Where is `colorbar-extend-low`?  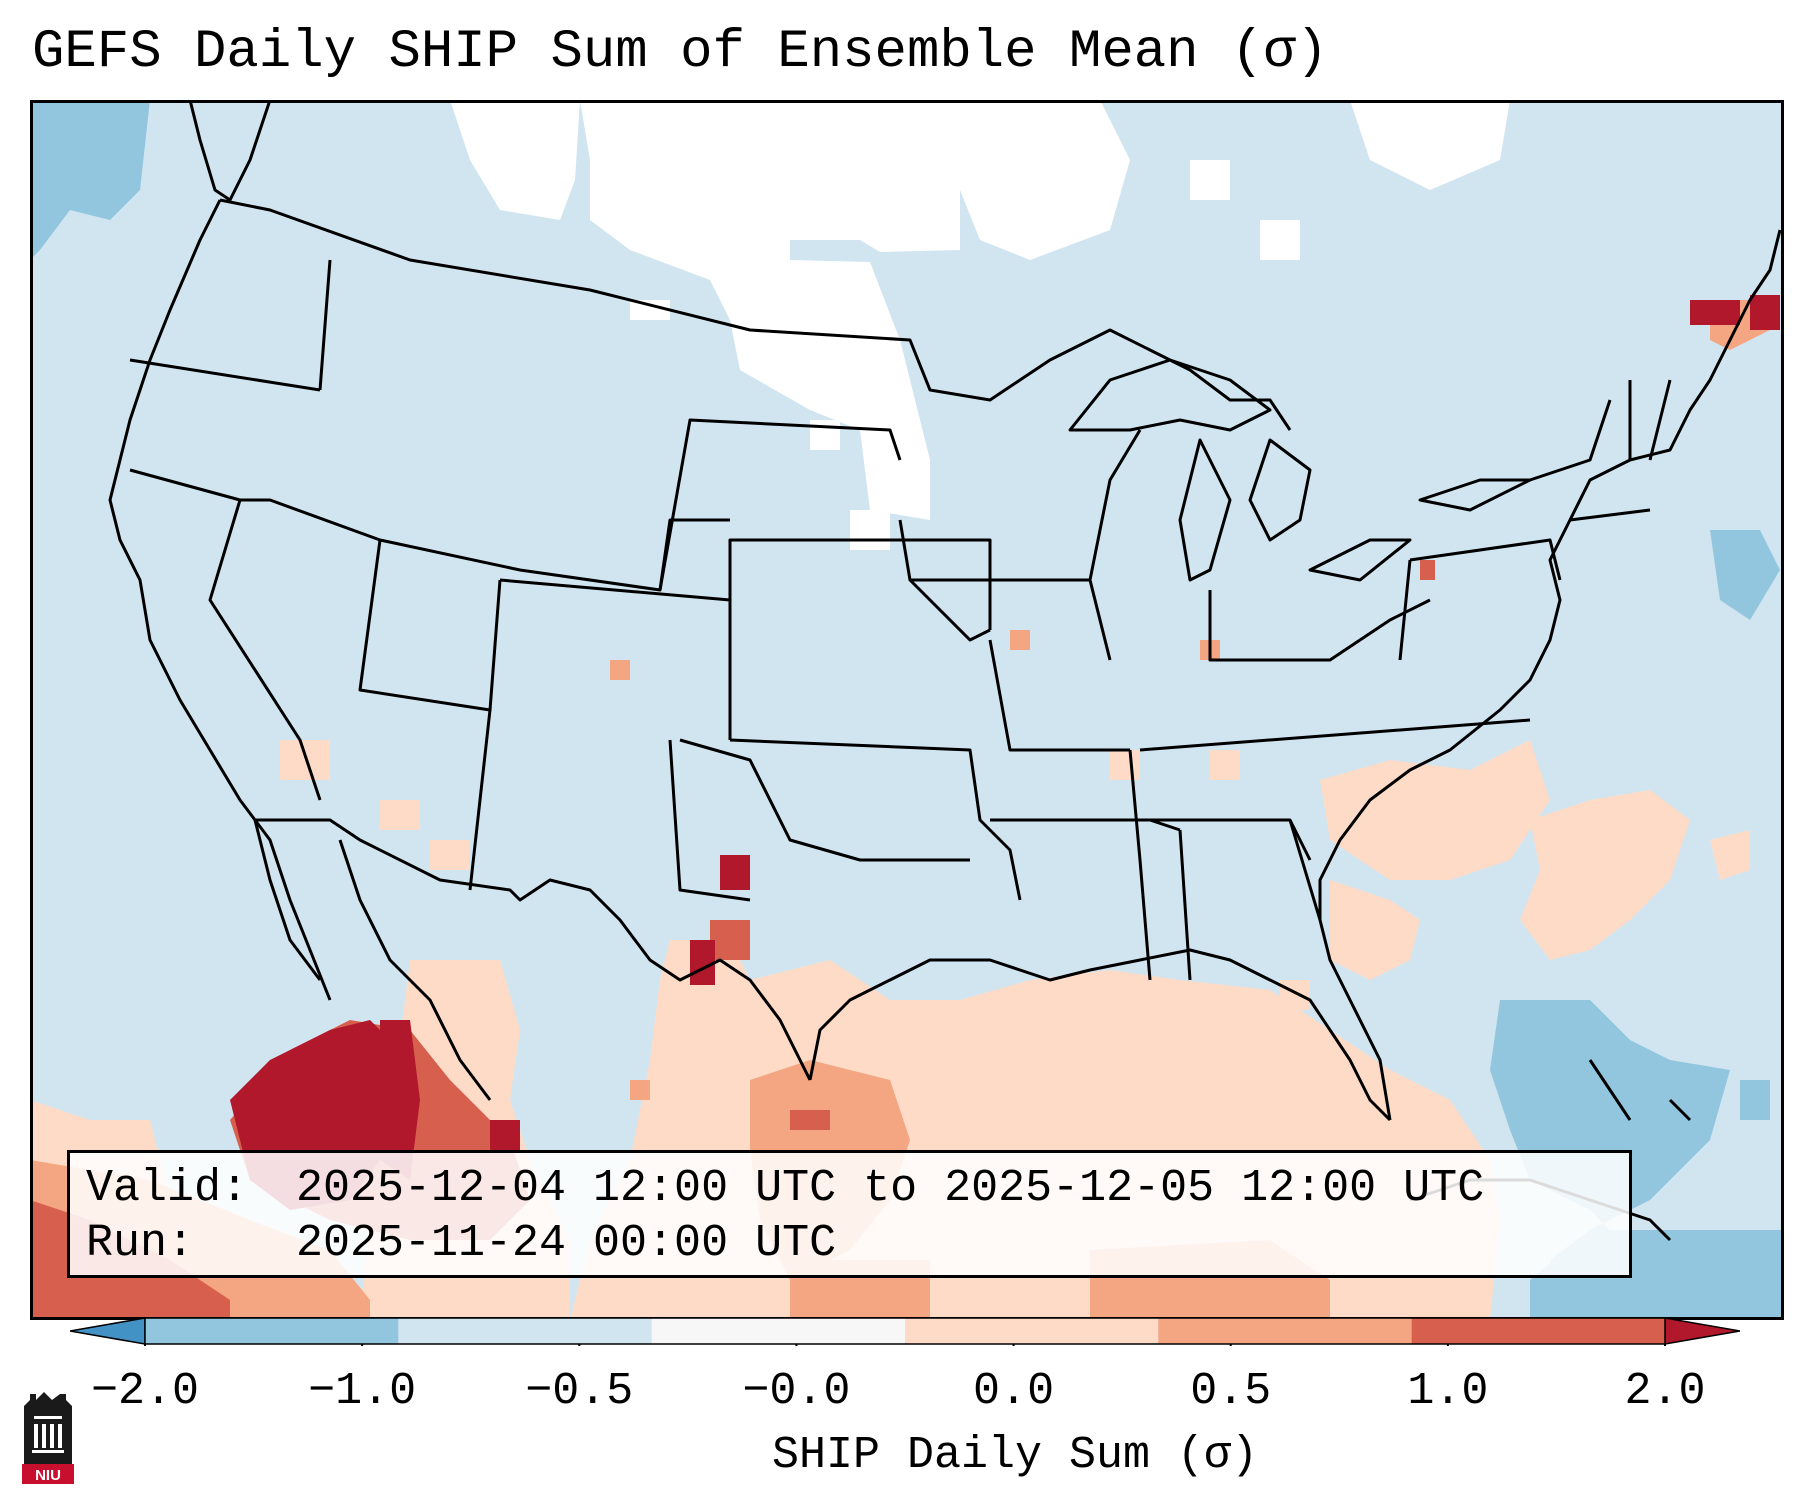 colorbar-extend-low is located at coordinates (108, 1331).